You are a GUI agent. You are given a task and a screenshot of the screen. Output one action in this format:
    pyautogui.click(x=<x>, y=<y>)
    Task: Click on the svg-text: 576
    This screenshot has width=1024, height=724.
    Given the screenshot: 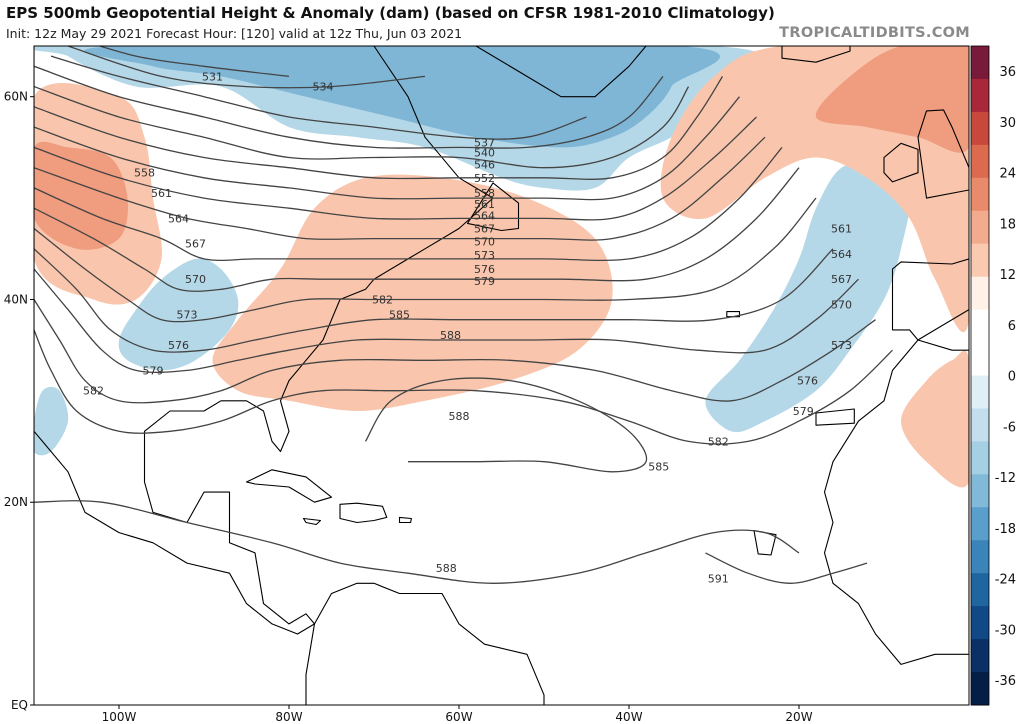 What is the action you would take?
    pyautogui.click(x=484, y=269)
    